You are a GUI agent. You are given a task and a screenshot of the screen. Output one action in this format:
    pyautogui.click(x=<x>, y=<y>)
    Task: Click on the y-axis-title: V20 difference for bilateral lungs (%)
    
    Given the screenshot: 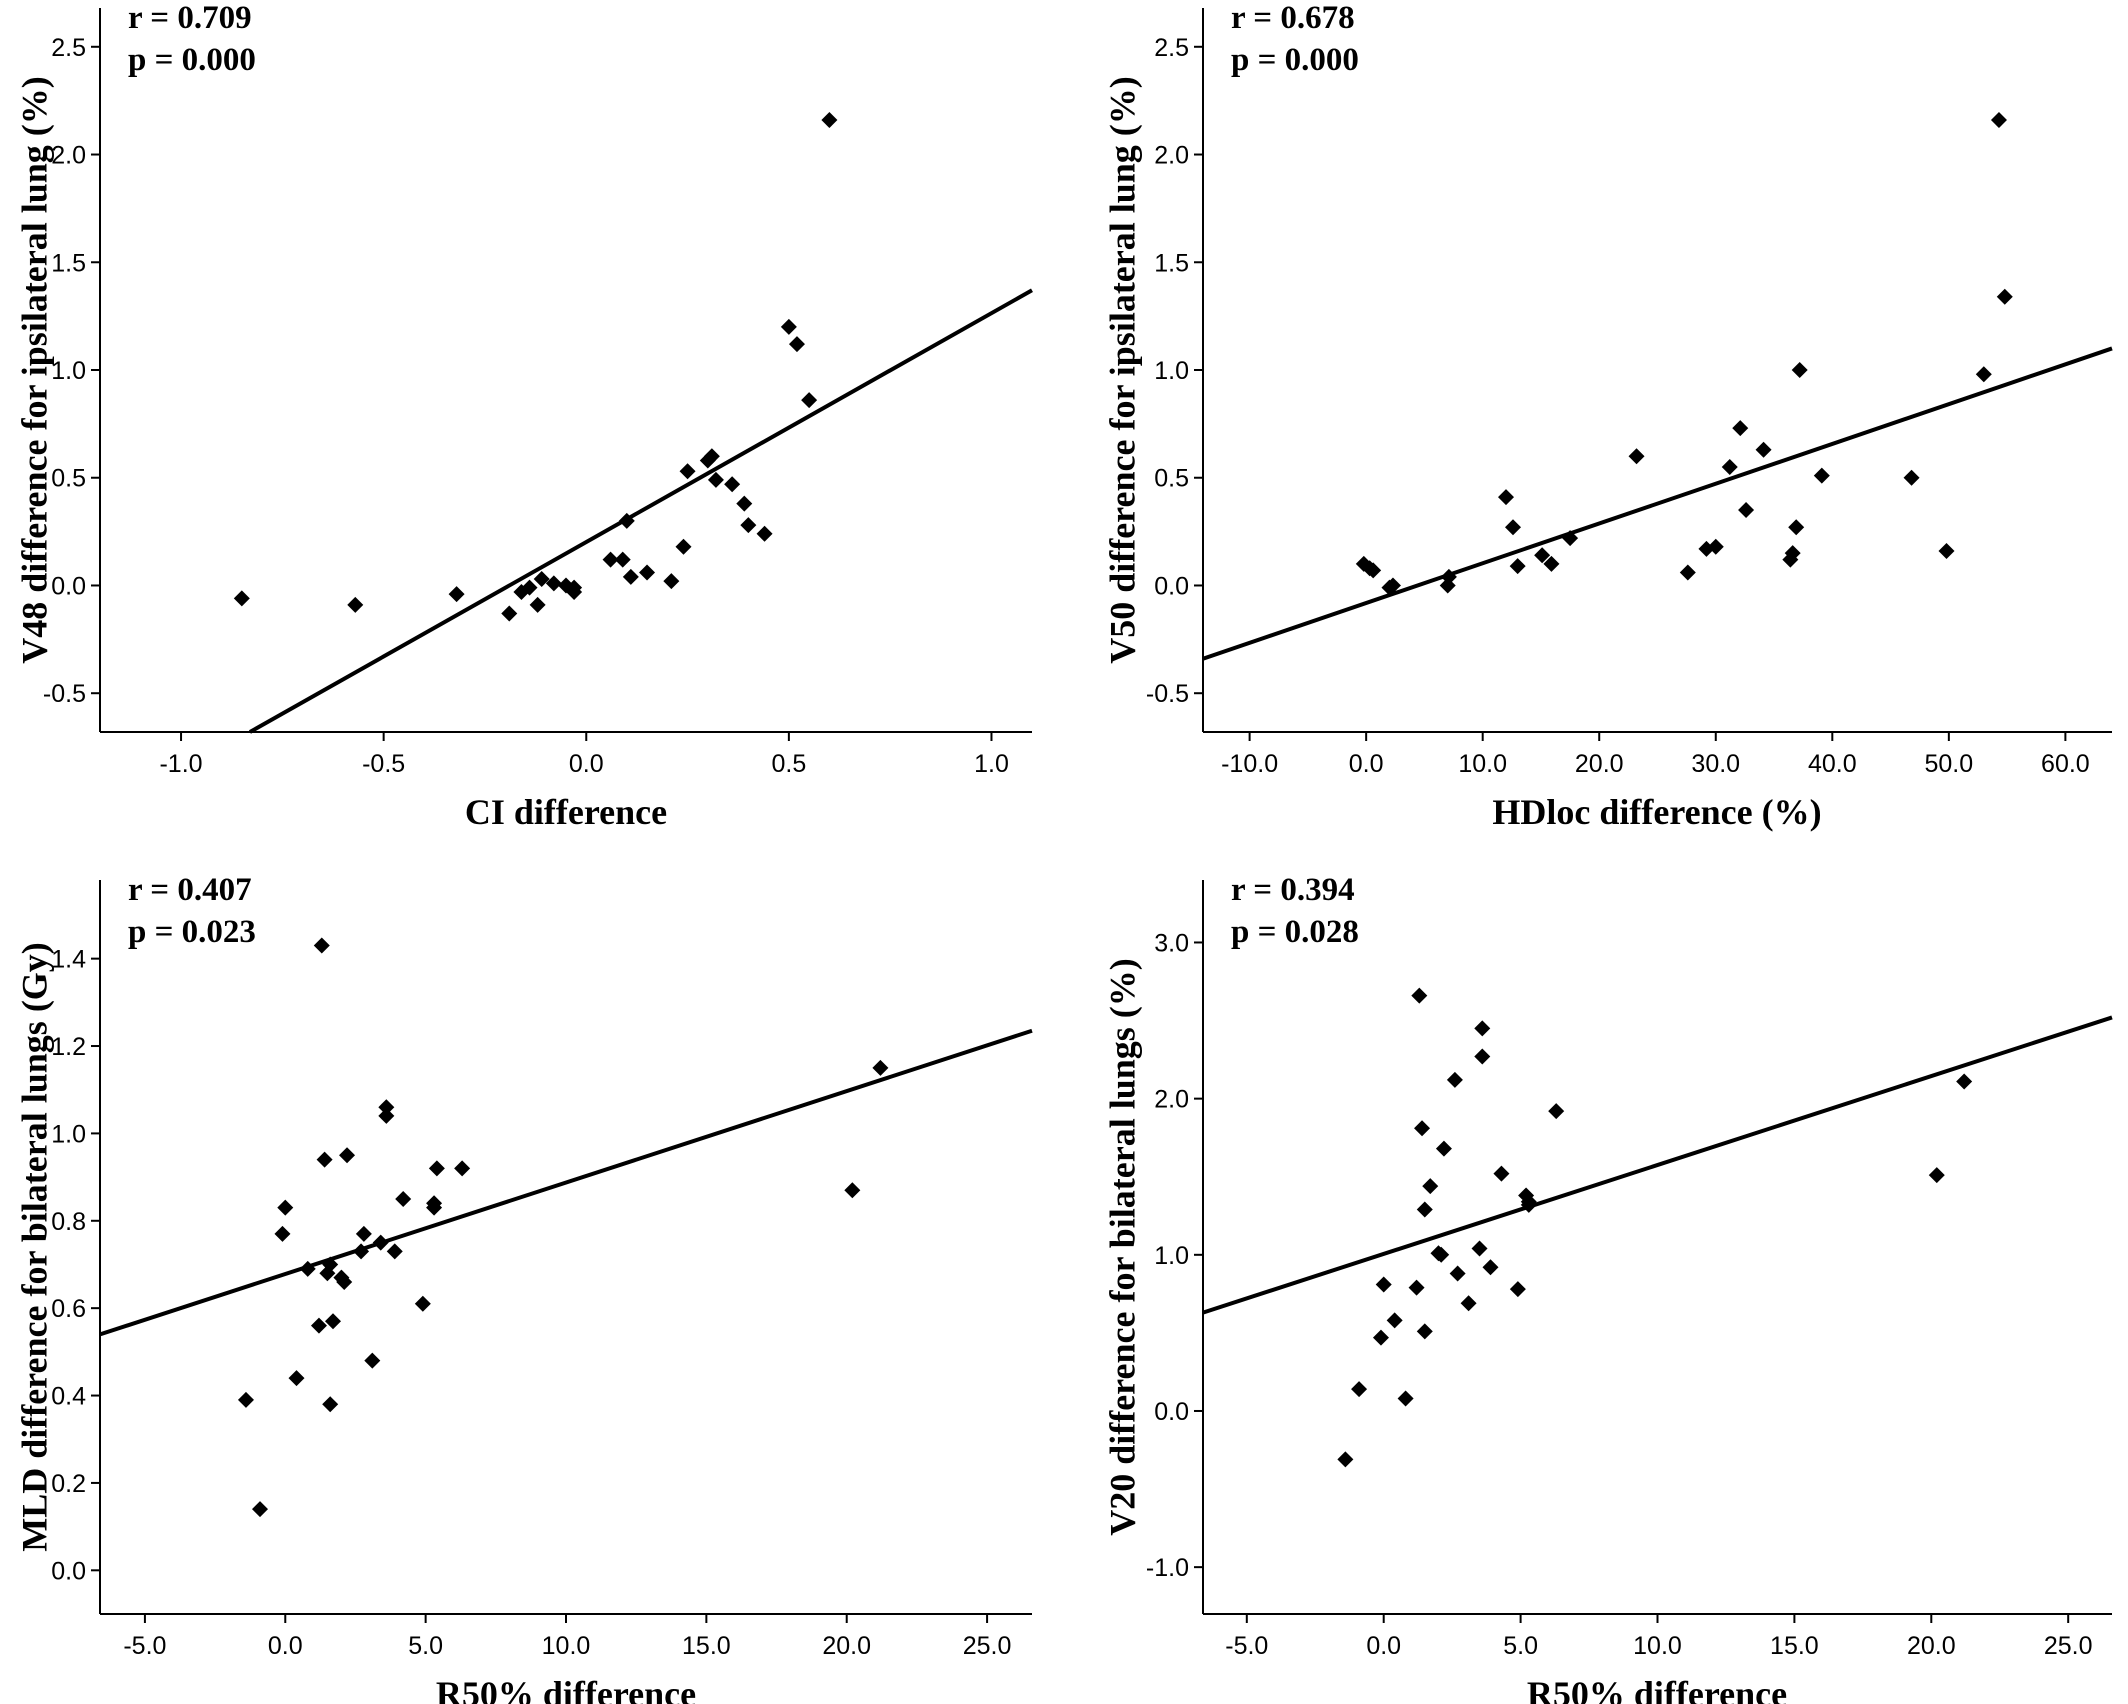 What is the action you would take?
    pyautogui.click(x=1122, y=1247)
    